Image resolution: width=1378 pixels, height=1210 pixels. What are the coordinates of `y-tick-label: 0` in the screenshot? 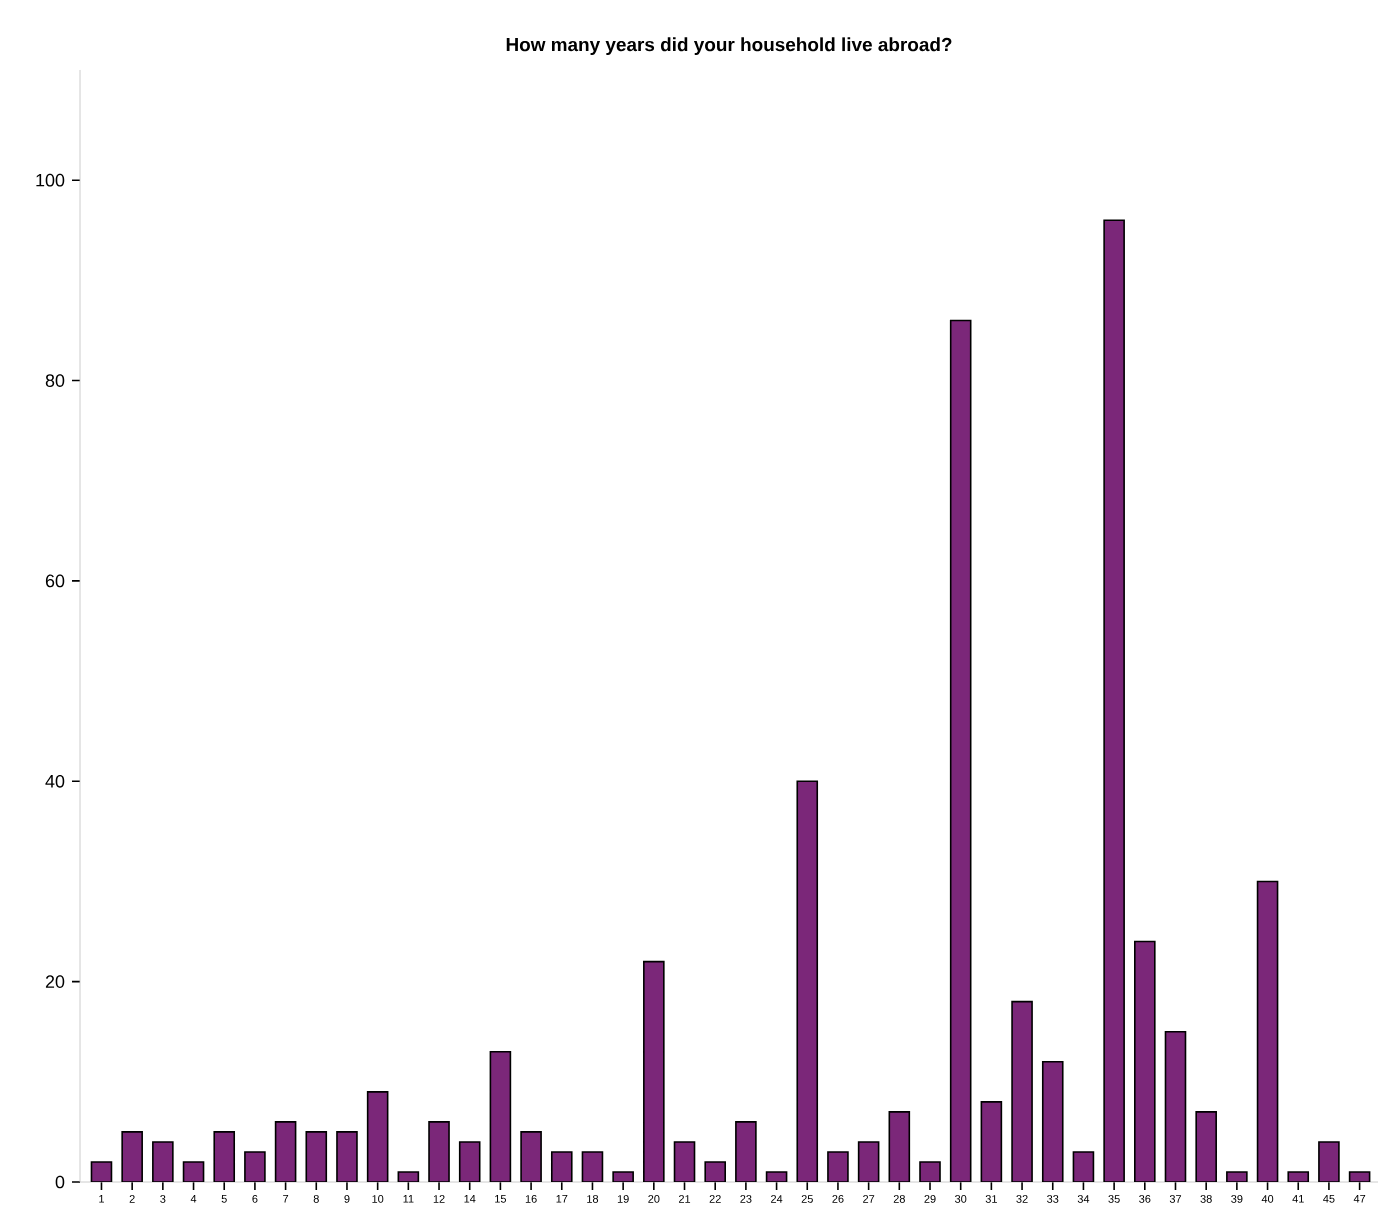 It's located at (60, 1182).